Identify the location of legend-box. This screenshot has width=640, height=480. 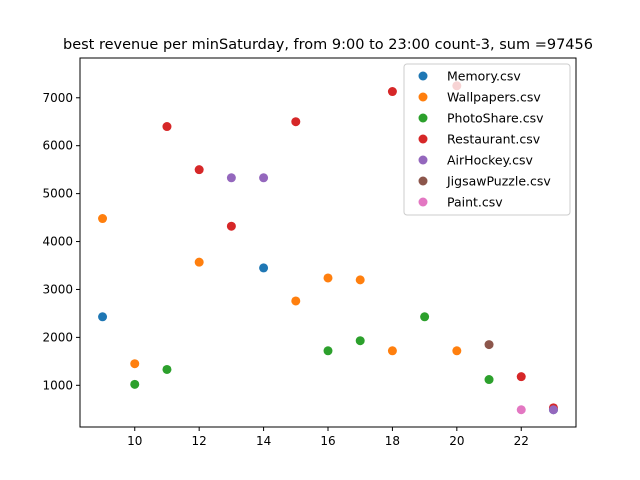
(487, 139).